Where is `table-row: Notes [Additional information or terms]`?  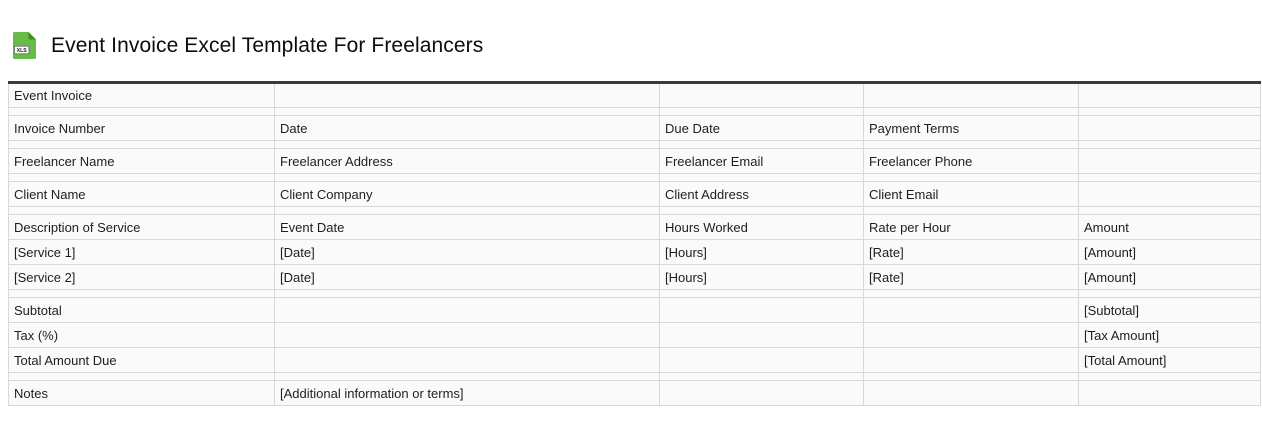 table-row: Notes [Additional information or terms] is located at coordinates (634, 393).